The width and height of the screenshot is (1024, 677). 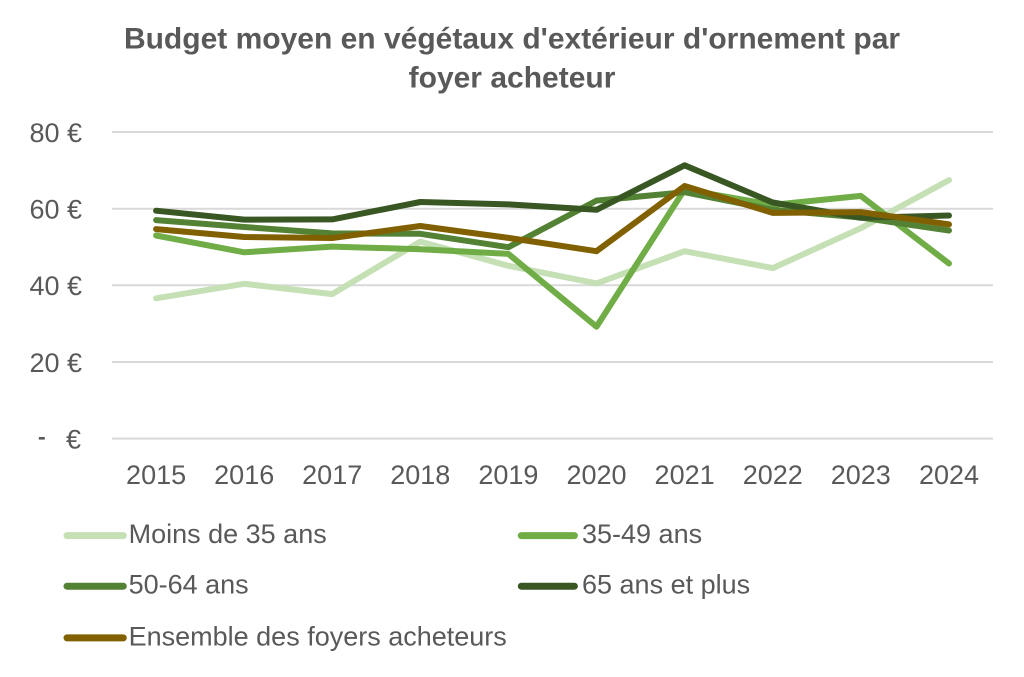 What do you see at coordinates (55, 210) in the screenshot?
I see `svg-text: 60 €` at bounding box center [55, 210].